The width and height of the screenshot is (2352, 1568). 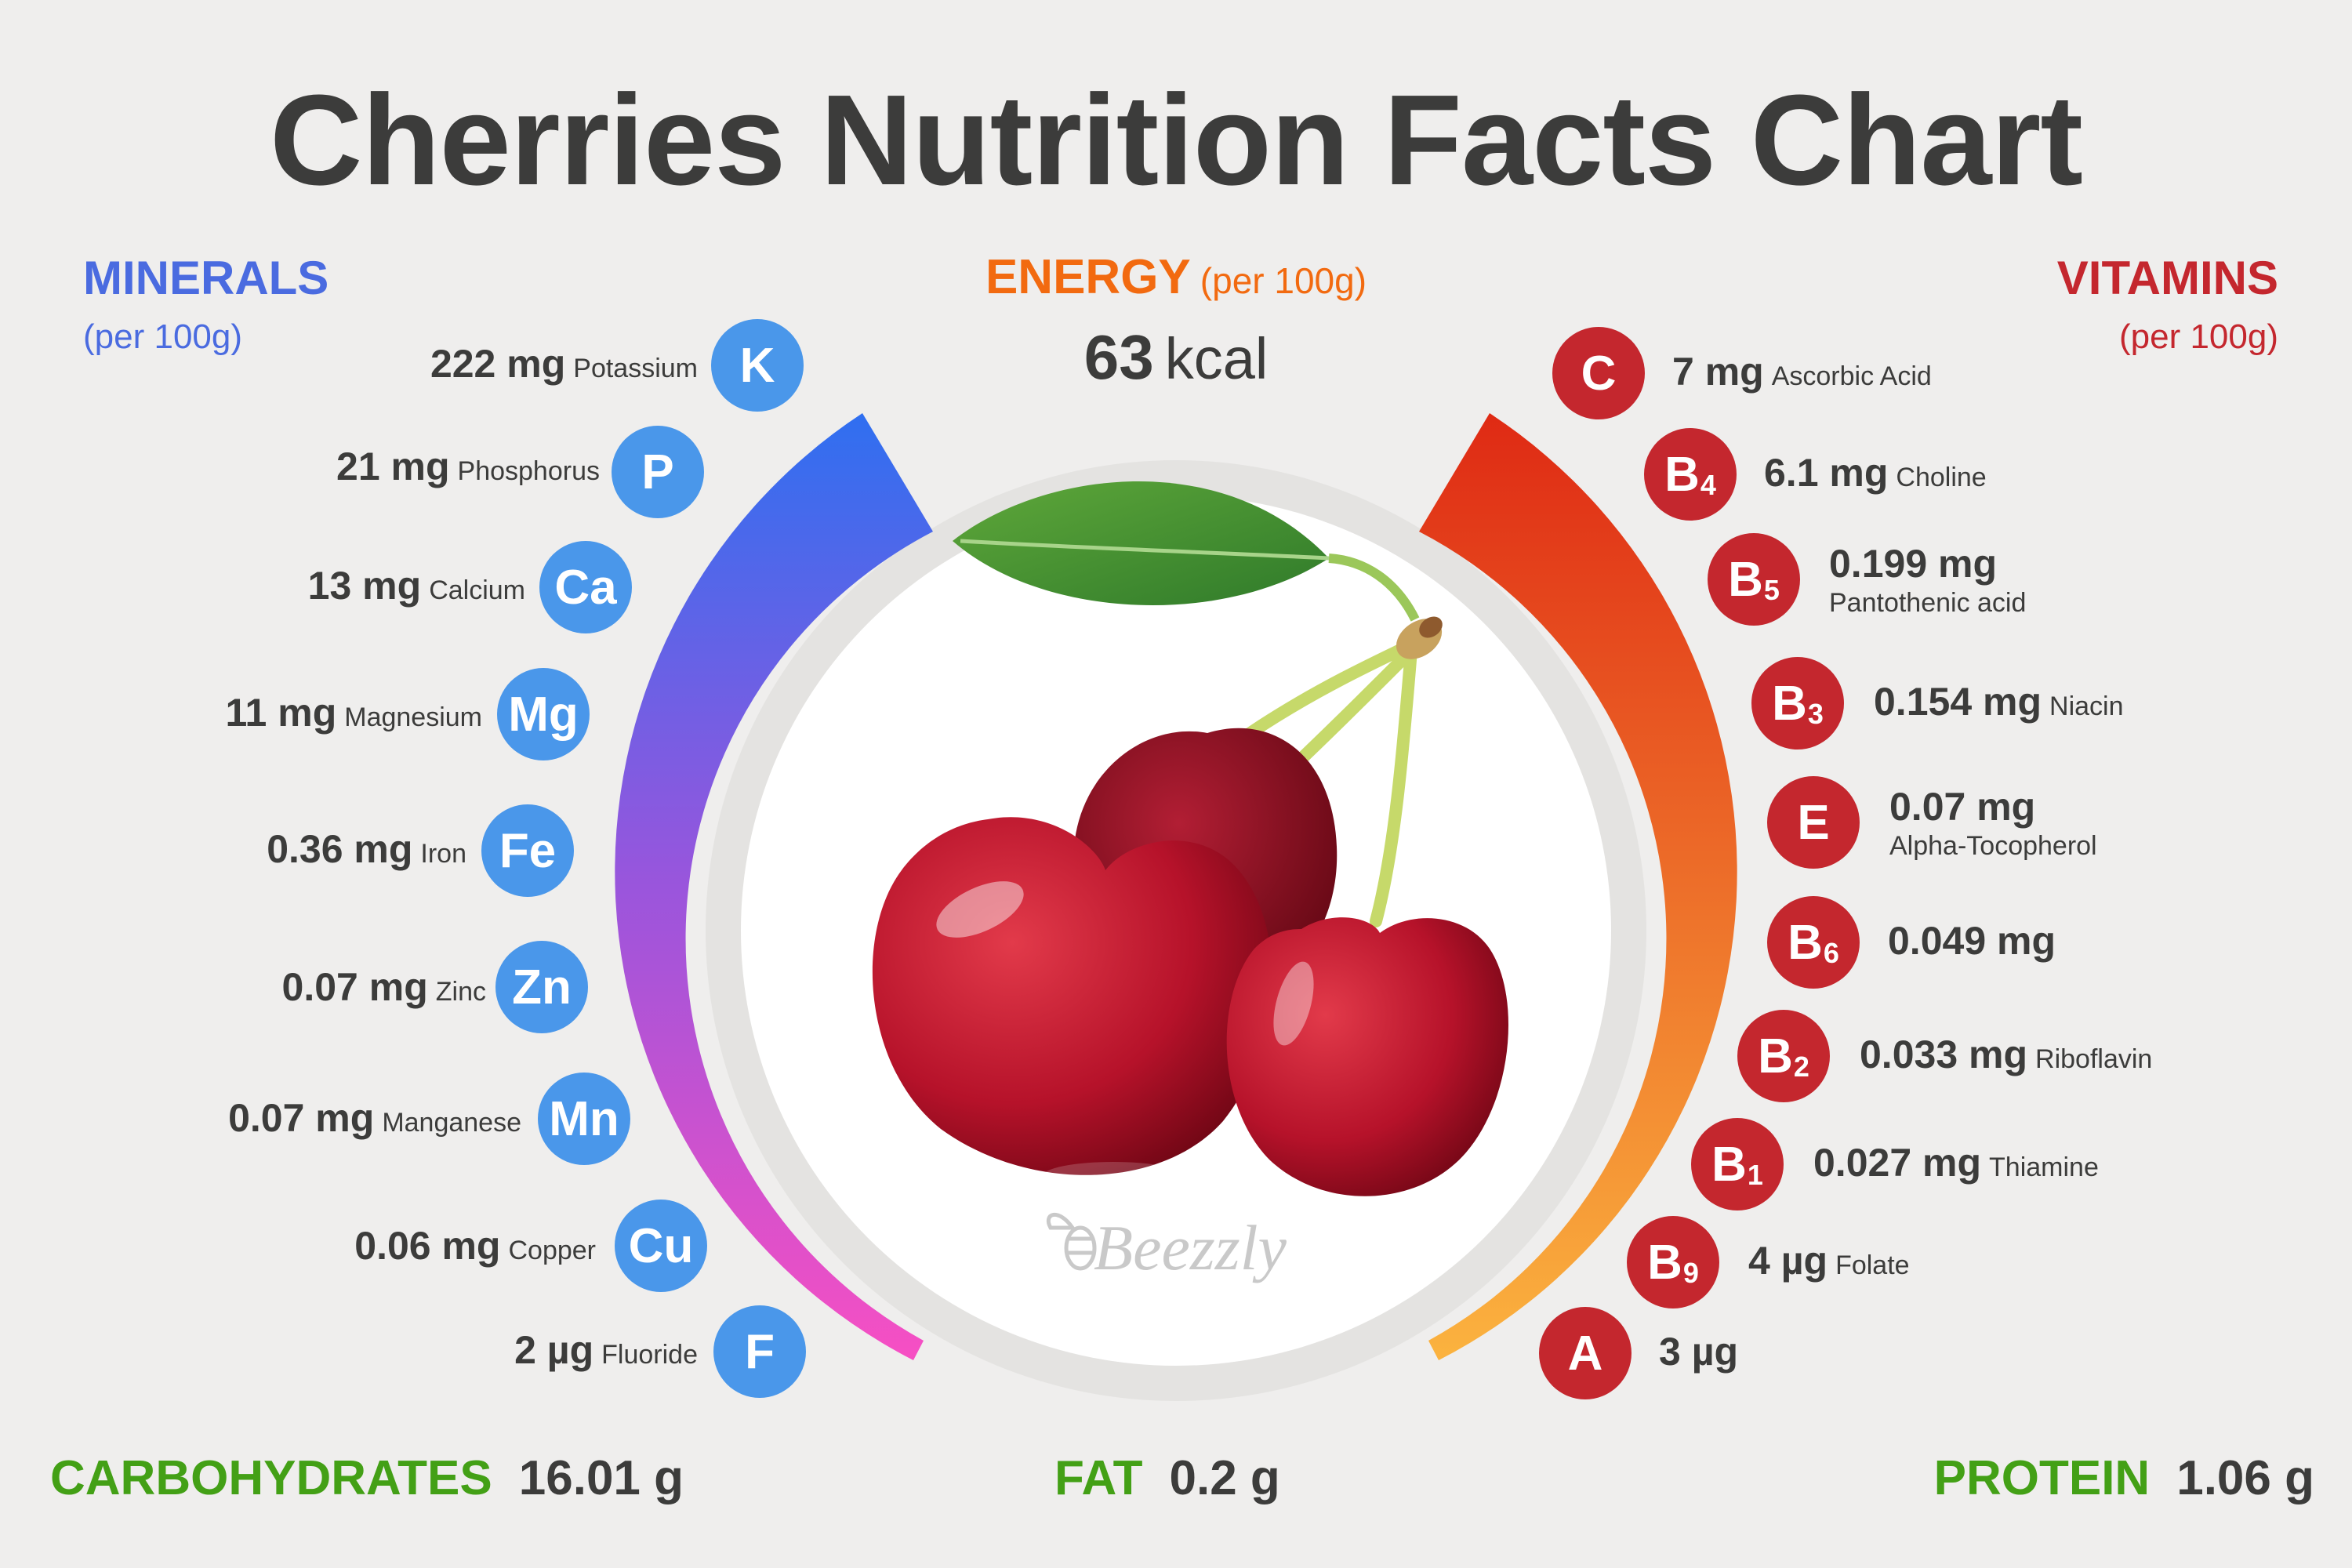 I want to click on vitamin-row-b5: 0.199 mg Pantothenic acid, so click(x=1927, y=580).